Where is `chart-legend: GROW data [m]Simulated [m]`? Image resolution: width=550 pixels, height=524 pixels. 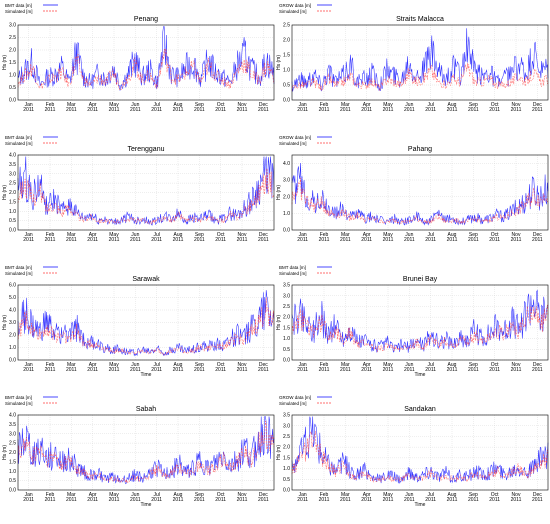 chart-legend: GROW data [m]Simulated [m] is located at coordinates (305, 400).